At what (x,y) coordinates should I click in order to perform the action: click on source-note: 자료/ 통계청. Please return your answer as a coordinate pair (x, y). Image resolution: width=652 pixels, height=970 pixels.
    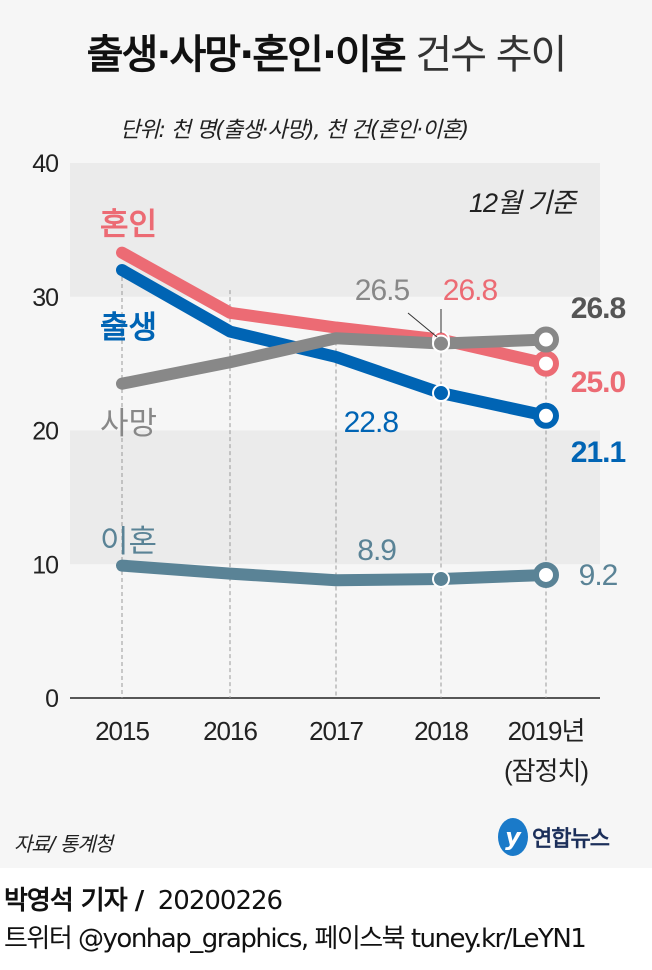
    Looking at the image, I should click on (63, 844).